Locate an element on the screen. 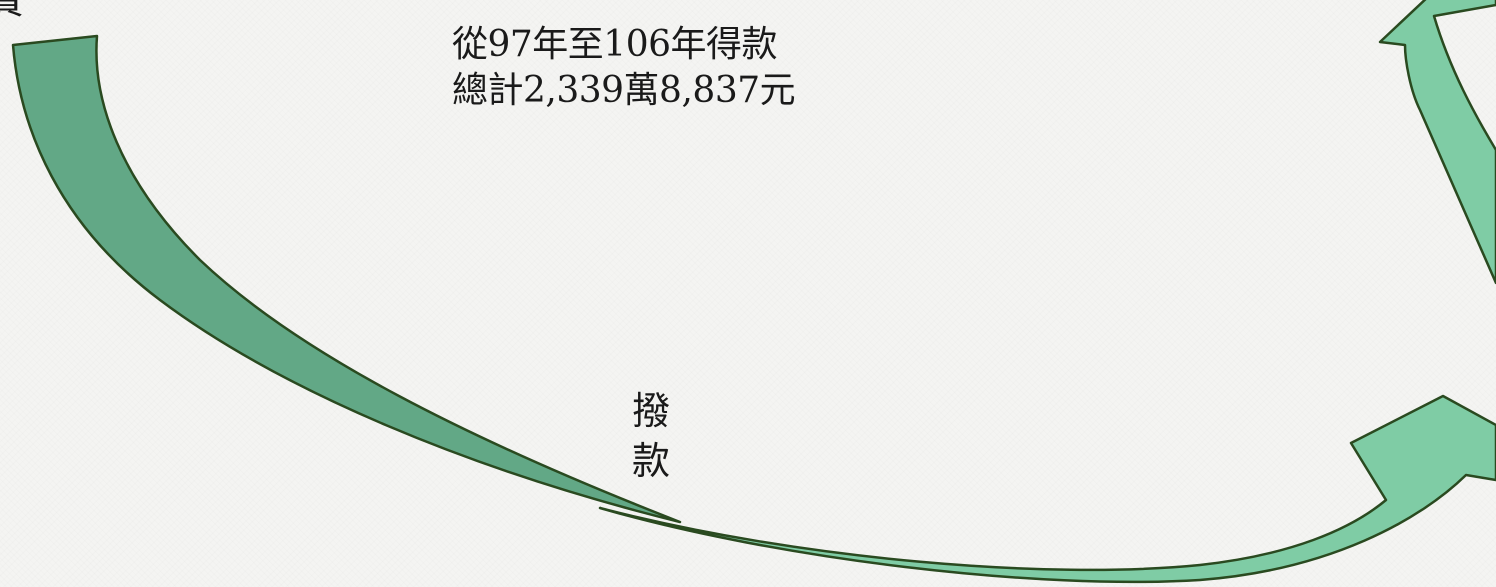  right-upward-arrow is located at coordinates (1437, 142).